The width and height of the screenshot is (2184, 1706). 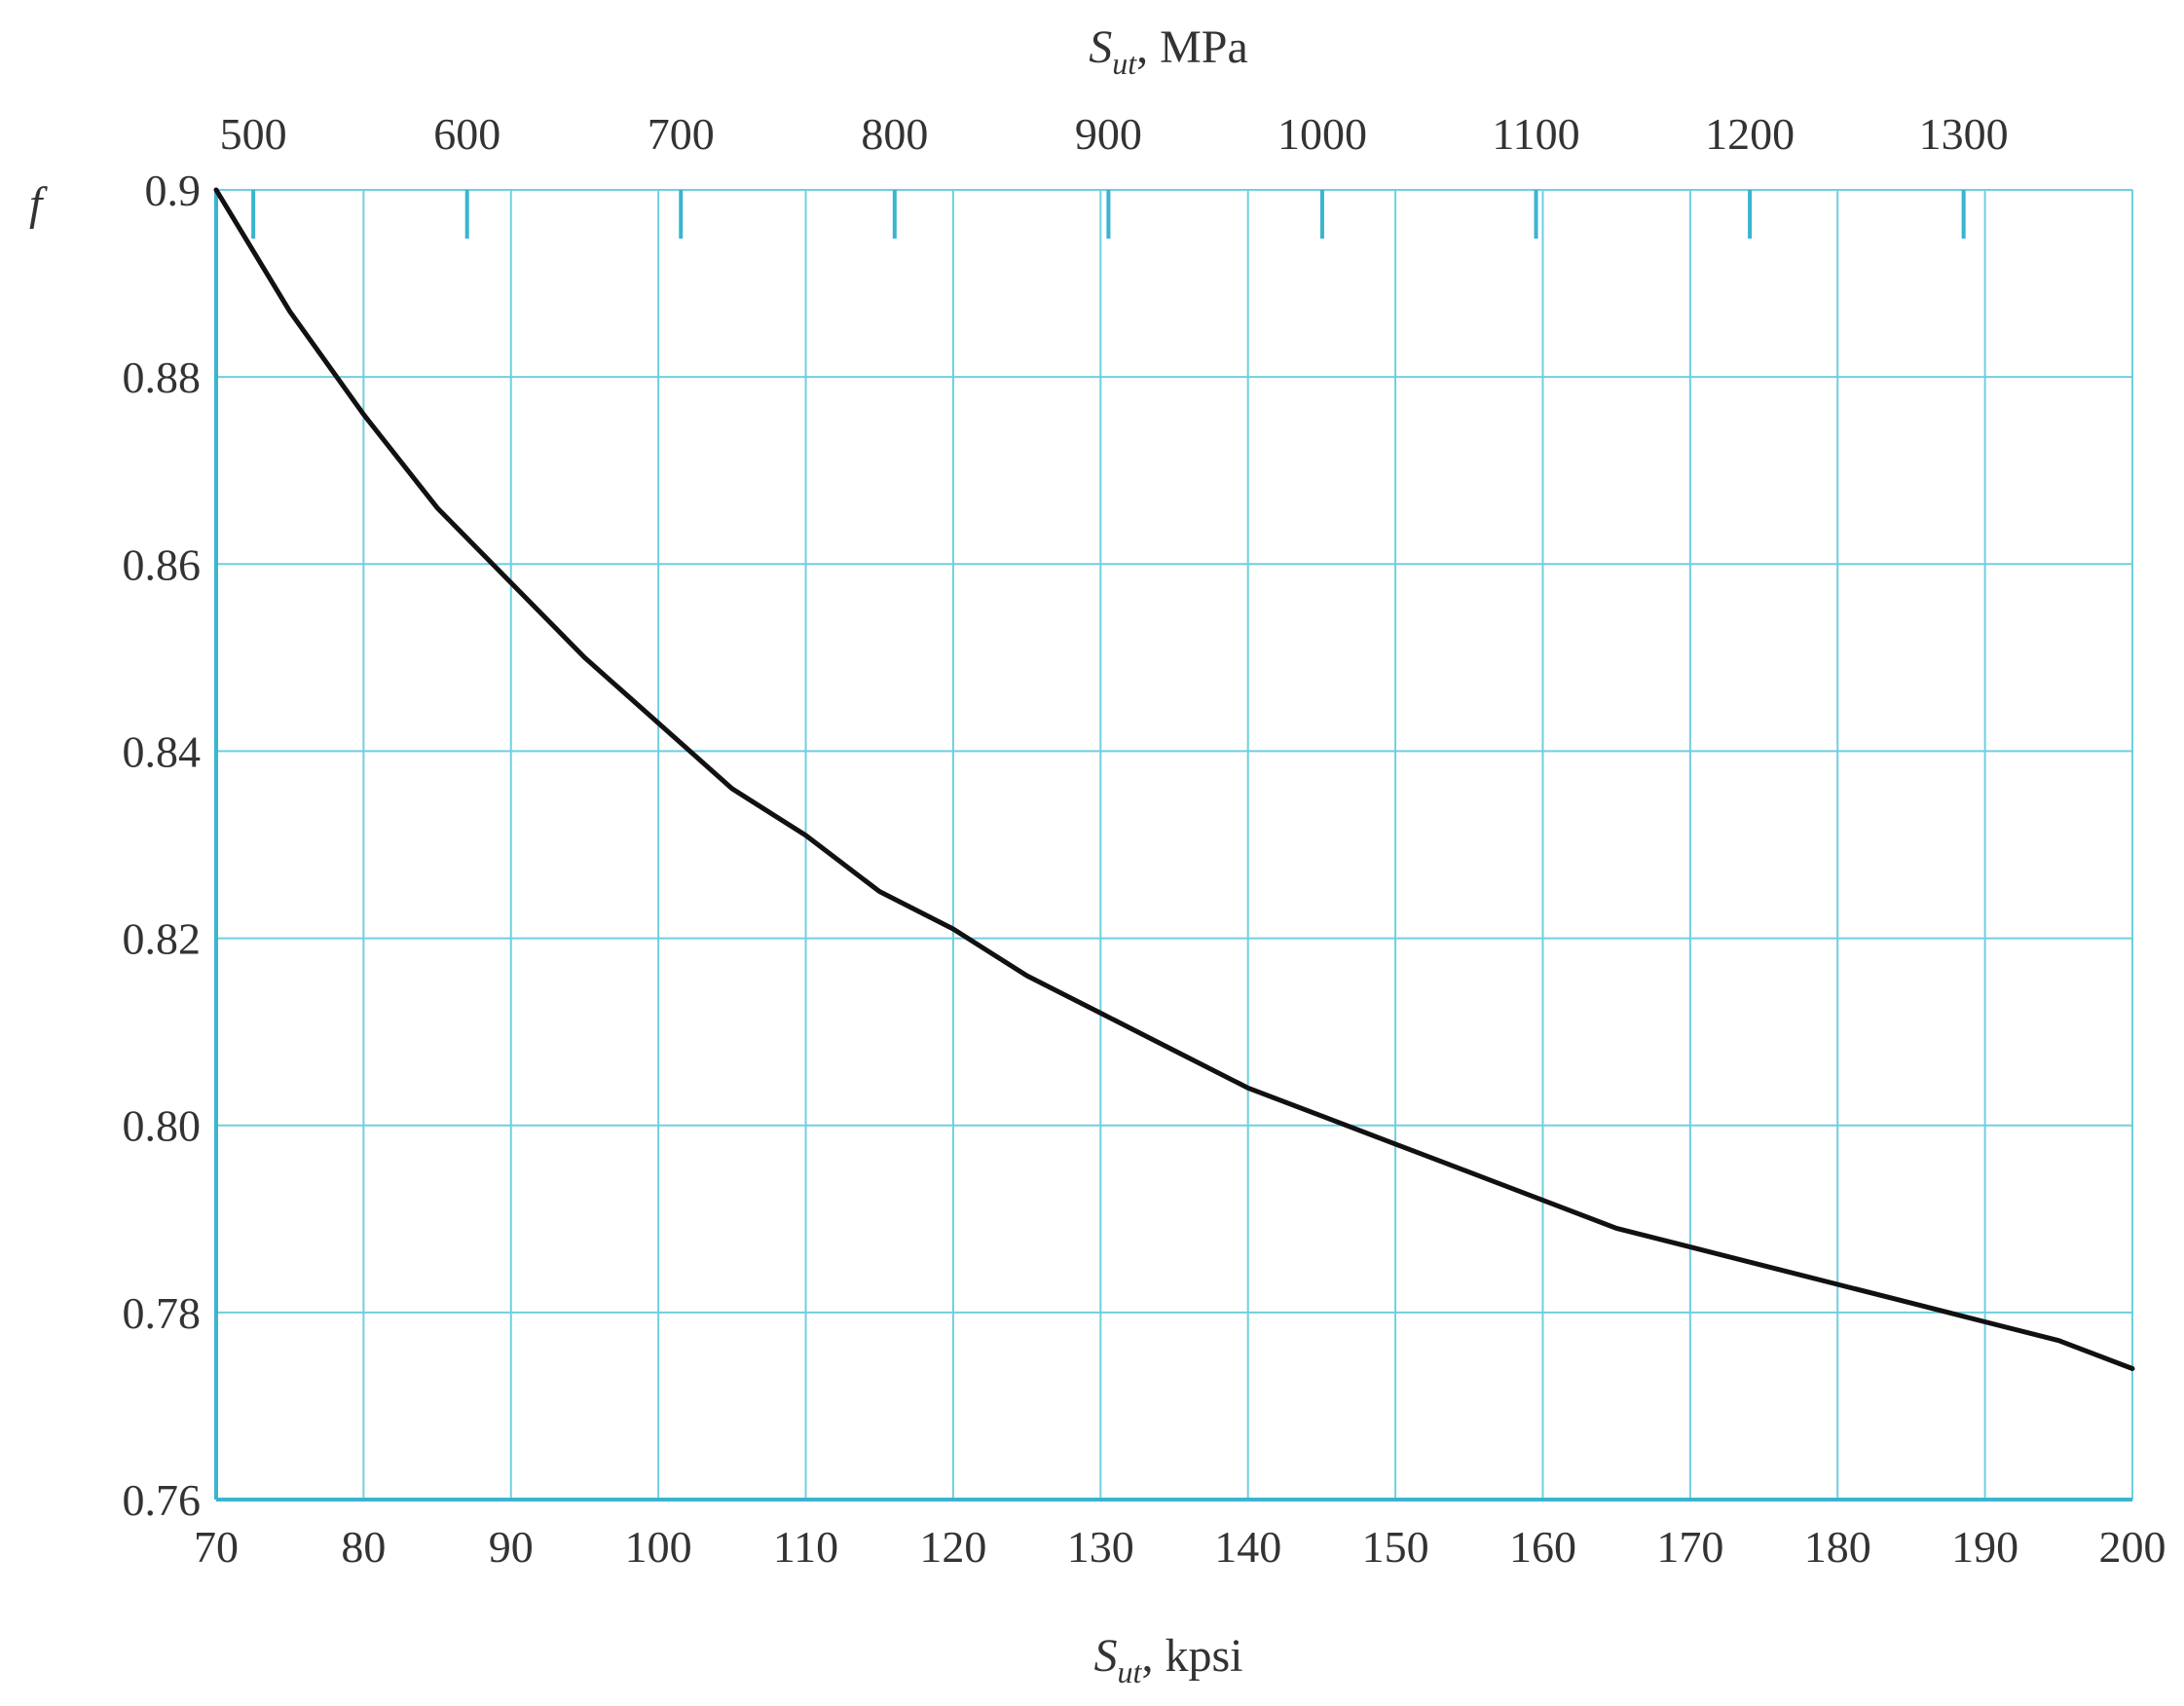 I want to click on y-tick-label: 0.9, so click(x=173, y=190).